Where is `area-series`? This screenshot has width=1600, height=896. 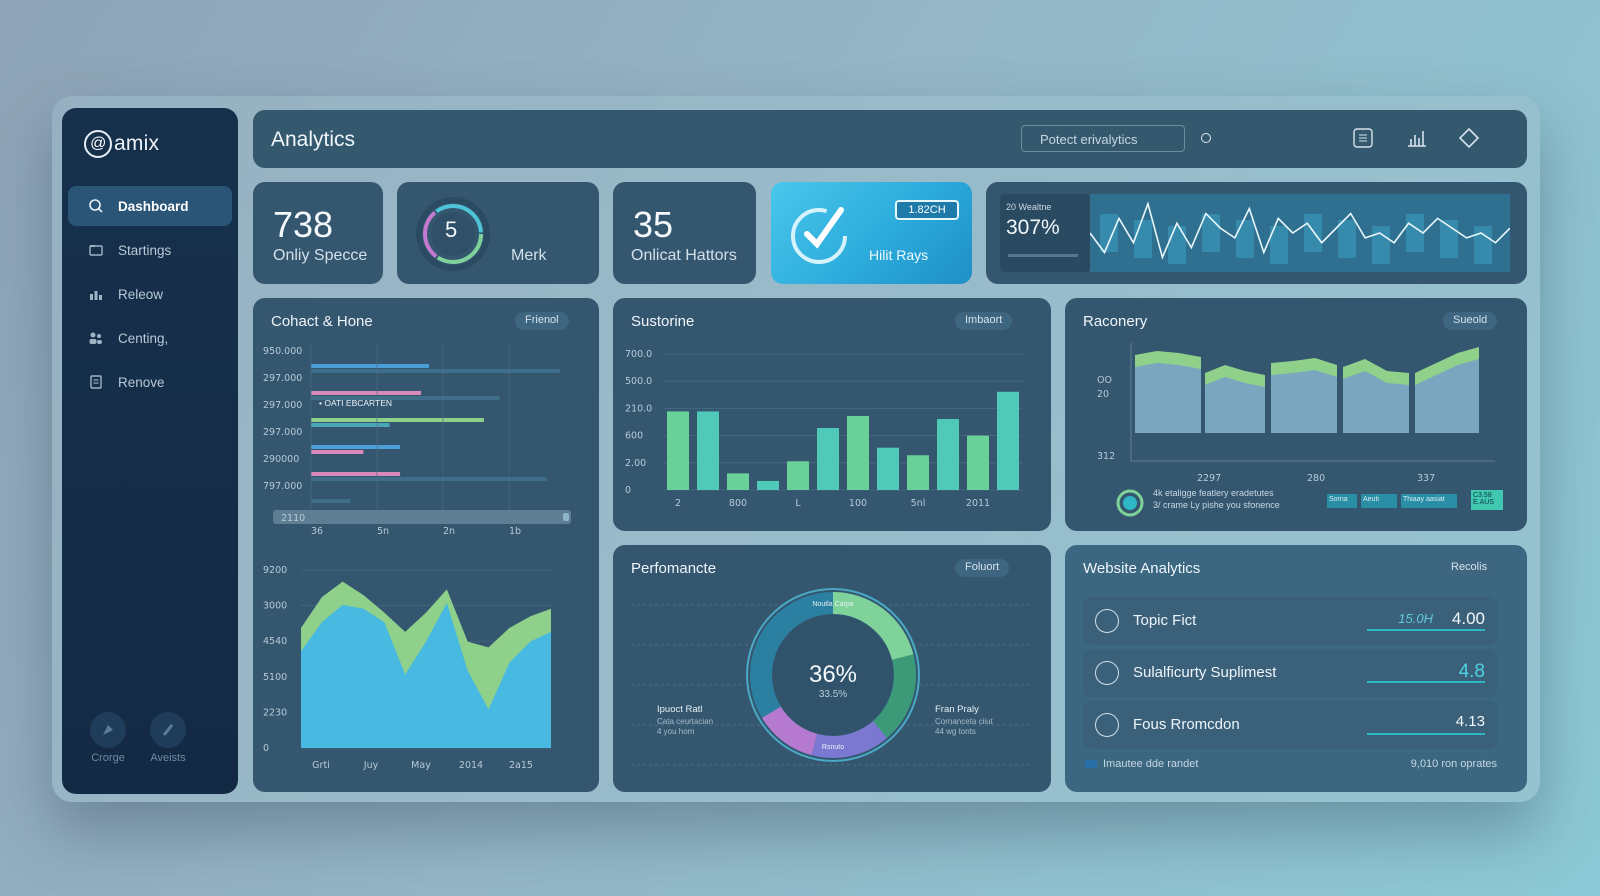 area-series is located at coordinates (426, 675).